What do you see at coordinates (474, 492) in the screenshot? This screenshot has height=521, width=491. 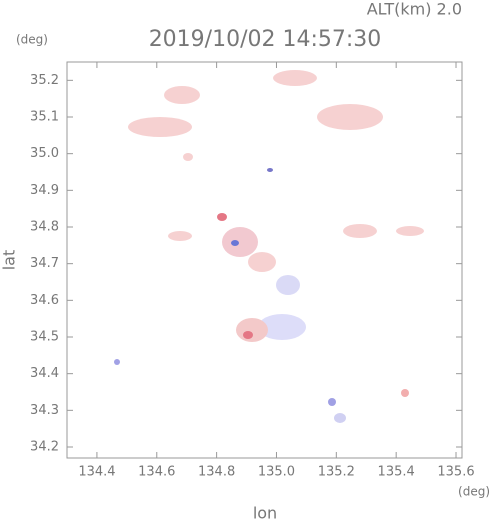 I see `x-unit: (deg)` at bounding box center [474, 492].